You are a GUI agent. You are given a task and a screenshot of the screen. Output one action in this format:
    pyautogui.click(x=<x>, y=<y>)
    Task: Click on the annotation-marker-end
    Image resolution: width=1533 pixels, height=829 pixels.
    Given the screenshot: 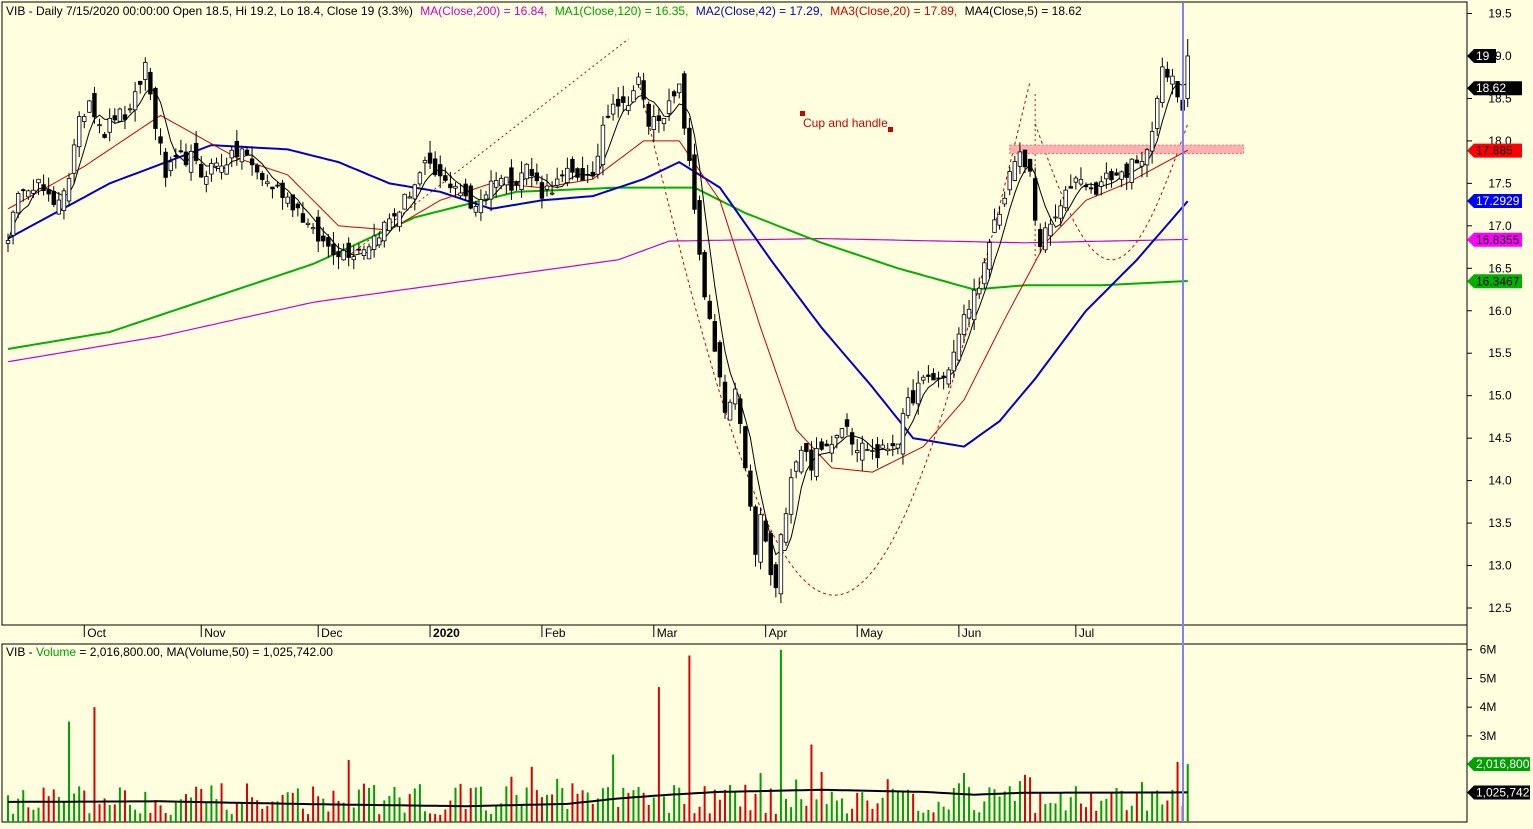 What is the action you would take?
    pyautogui.click(x=890, y=129)
    